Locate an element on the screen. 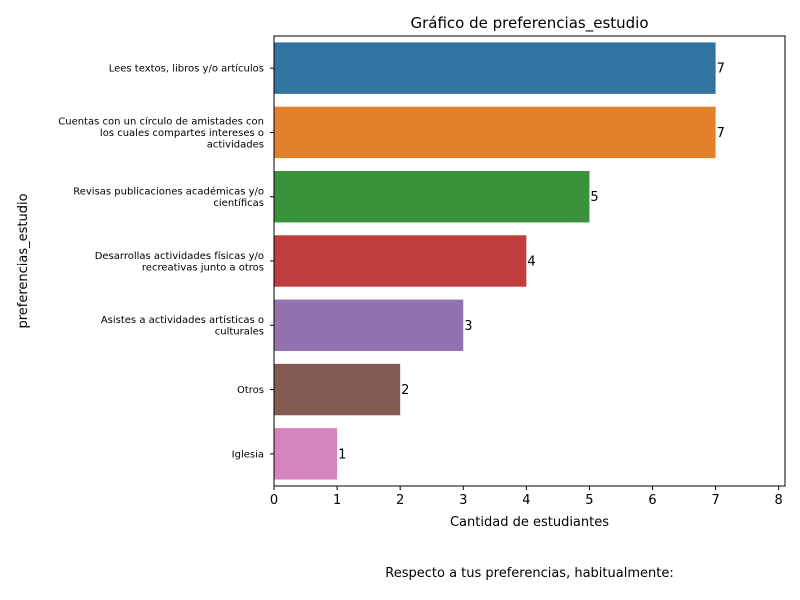  y-tick-label: Otros is located at coordinates (250, 390).